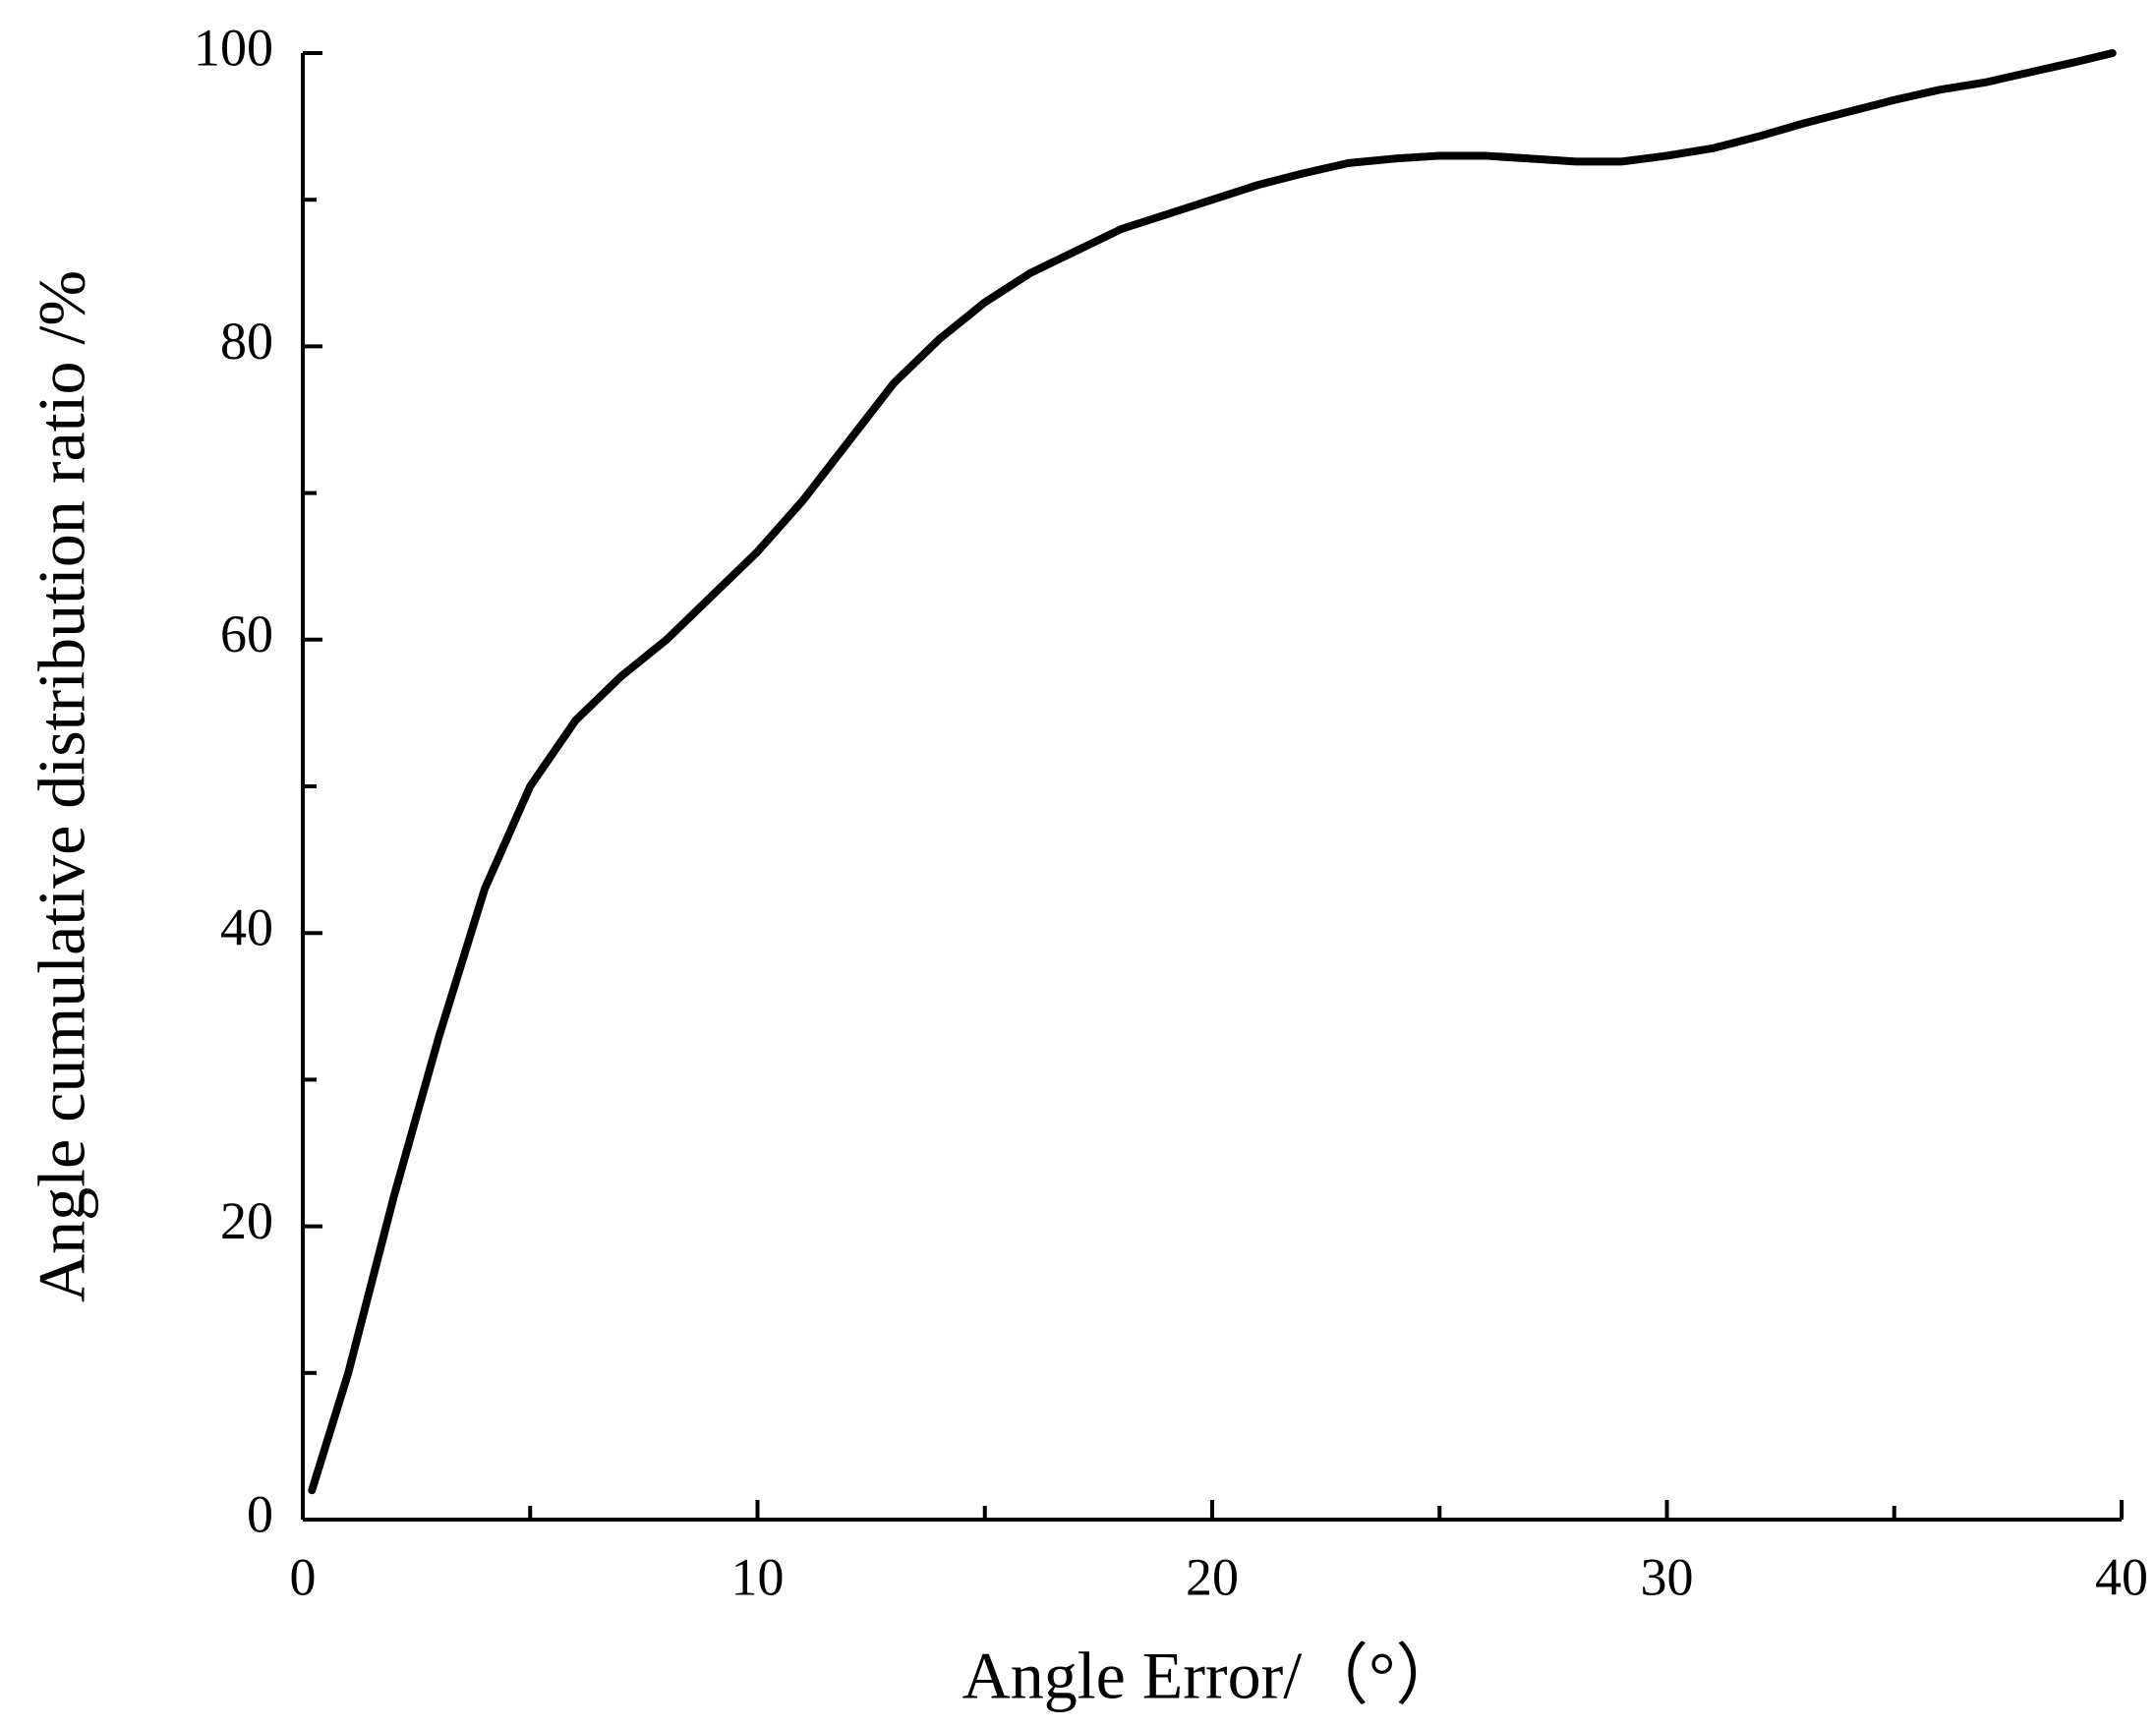  I want to click on y-tick-label: 20, so click(246, 1221).